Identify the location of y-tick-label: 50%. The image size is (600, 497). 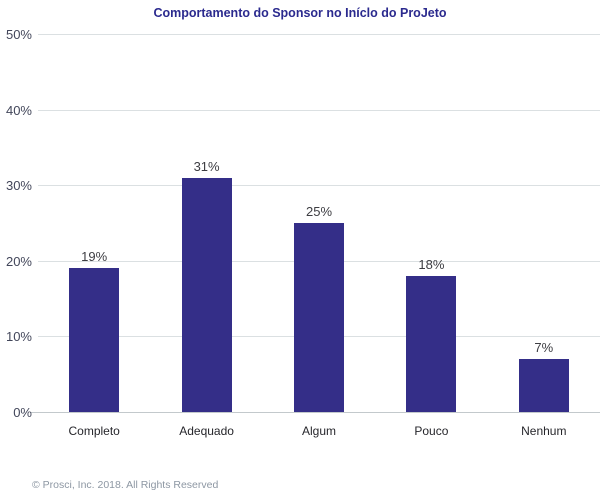
(18, 34).